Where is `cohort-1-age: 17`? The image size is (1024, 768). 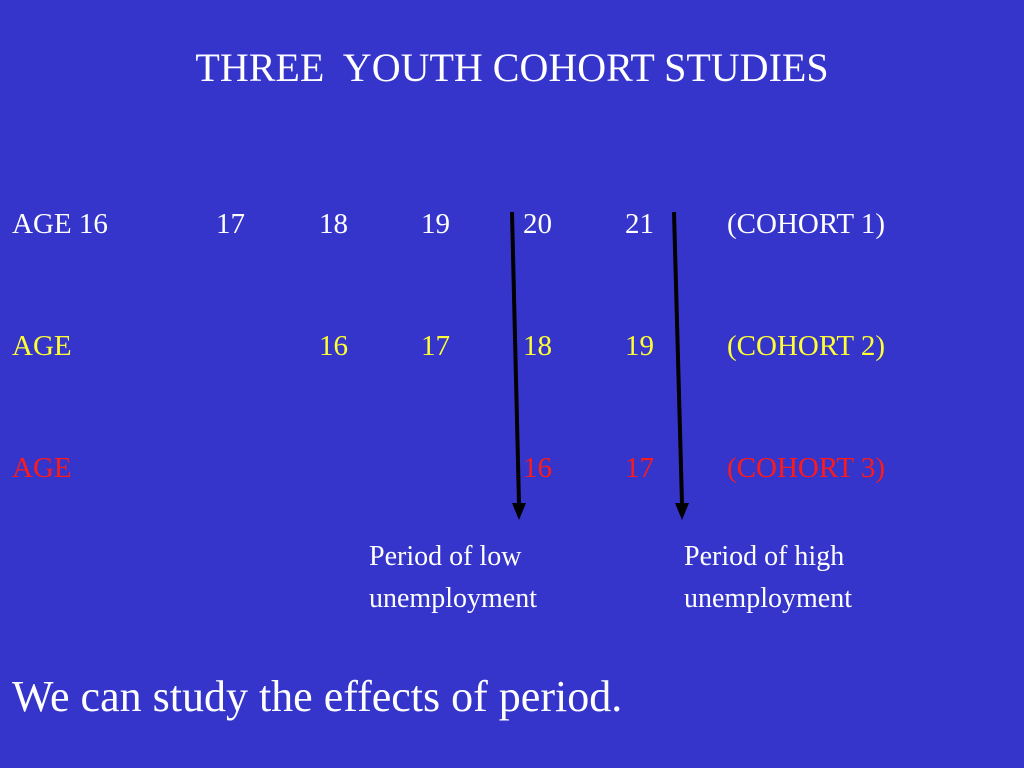
cohort-1-age: 17 is located at coordinates (230, 224).